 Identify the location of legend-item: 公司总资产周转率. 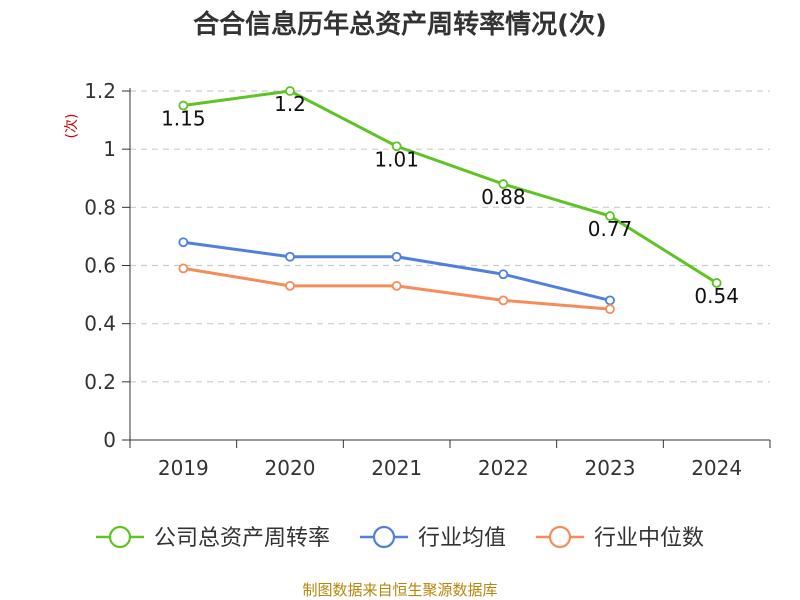
(213, 538).